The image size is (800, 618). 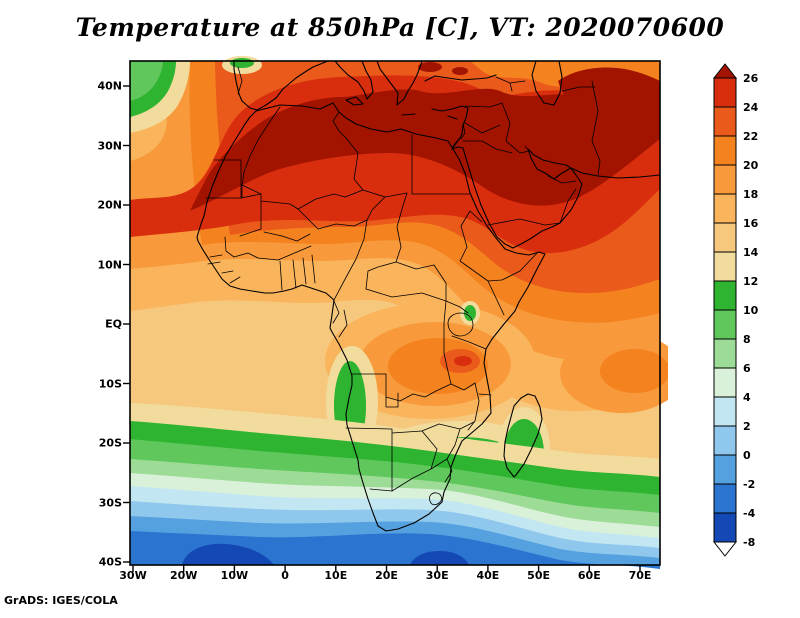 I want to click on x-axis-label: 40E, so click(x=488, y=575).